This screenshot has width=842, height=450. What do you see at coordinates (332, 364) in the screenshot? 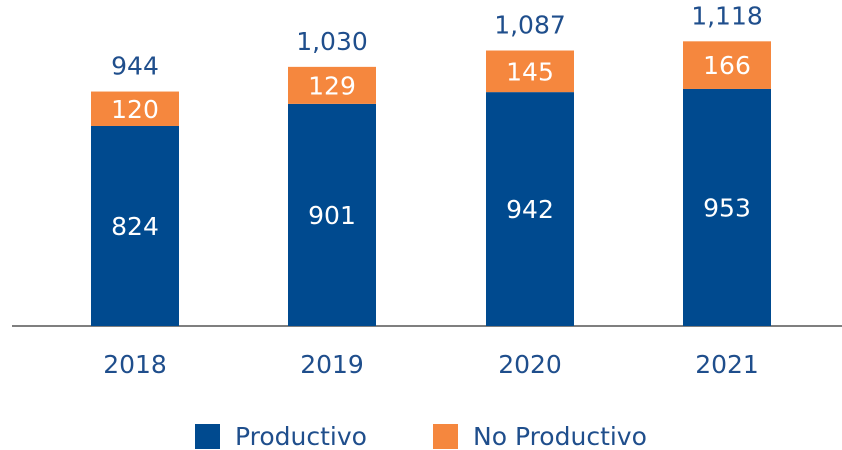
I see `x-tick-label: 2019` at bounding box center [332, 364].